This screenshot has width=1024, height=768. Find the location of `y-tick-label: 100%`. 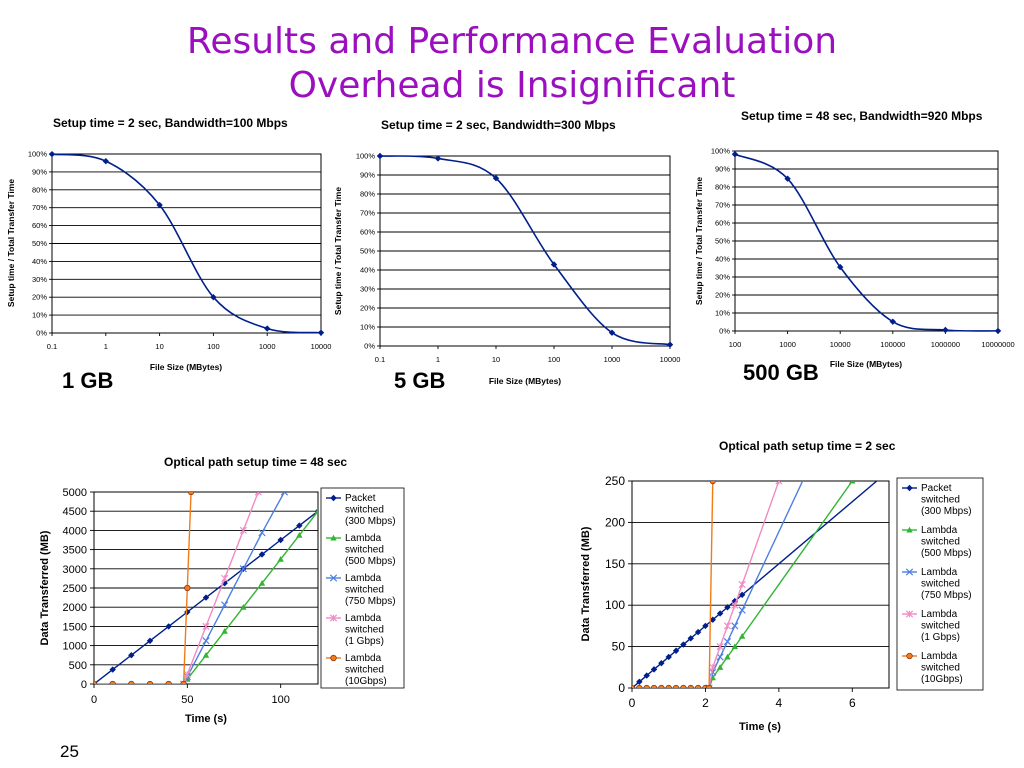

y-tick-label: 100% is located at coordinates (38, 154).